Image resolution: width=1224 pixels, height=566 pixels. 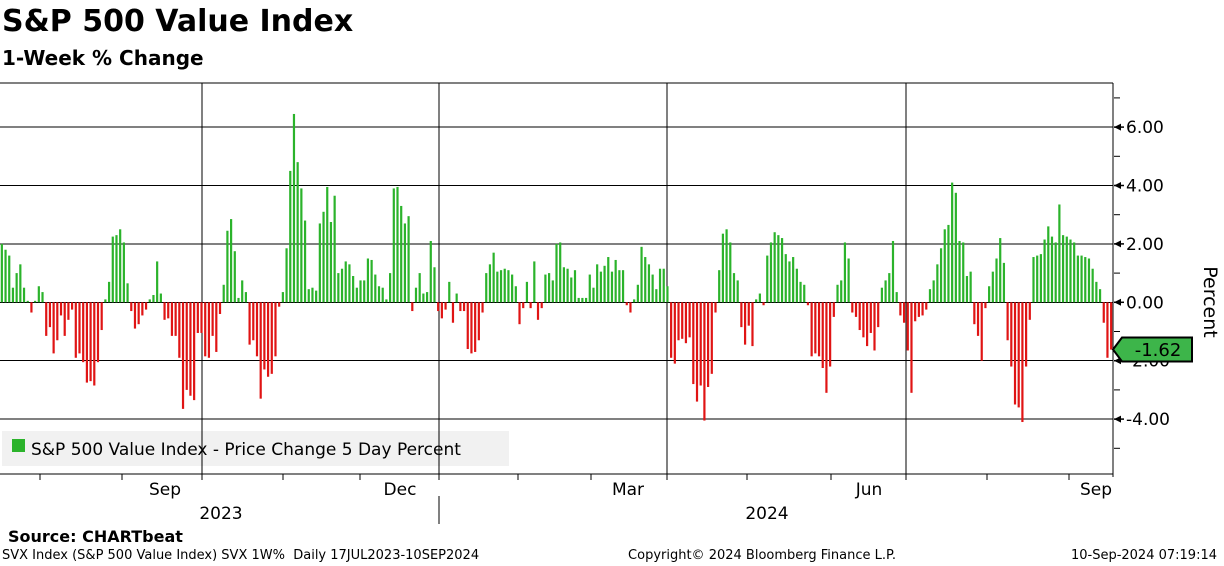 What do you see at coordinates (18, 445) in the screenshot?
I see `legend-swatch-icon` at bounding box center [18, 445].